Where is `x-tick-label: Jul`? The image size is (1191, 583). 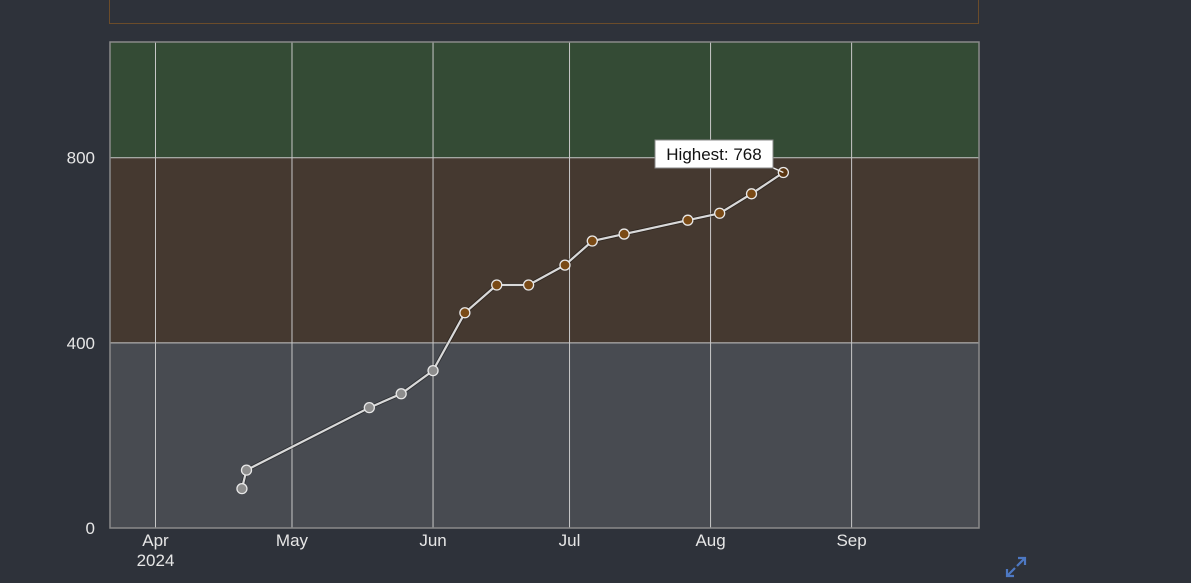
x-tick-label: Jul is located at coordinates (570, 540).